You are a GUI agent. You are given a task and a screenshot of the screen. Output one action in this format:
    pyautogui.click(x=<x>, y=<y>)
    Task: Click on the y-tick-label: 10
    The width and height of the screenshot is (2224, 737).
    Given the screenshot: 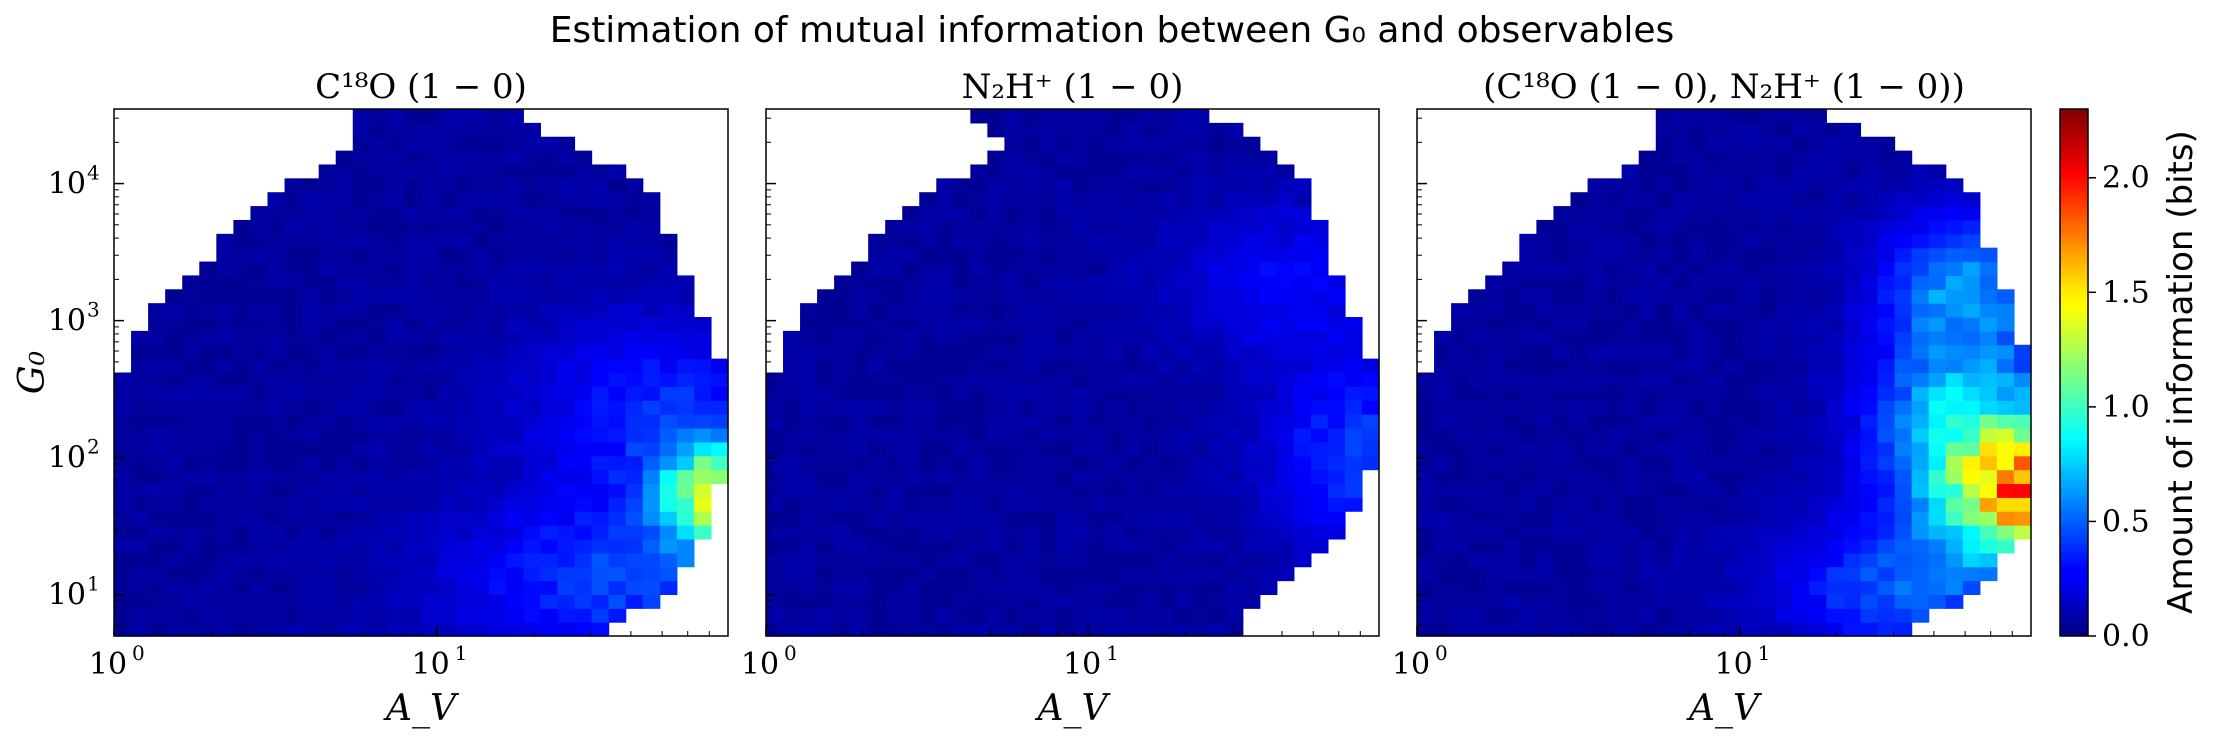 What is the action you would take?
    pyautogui.click(x=67, y=458)
    